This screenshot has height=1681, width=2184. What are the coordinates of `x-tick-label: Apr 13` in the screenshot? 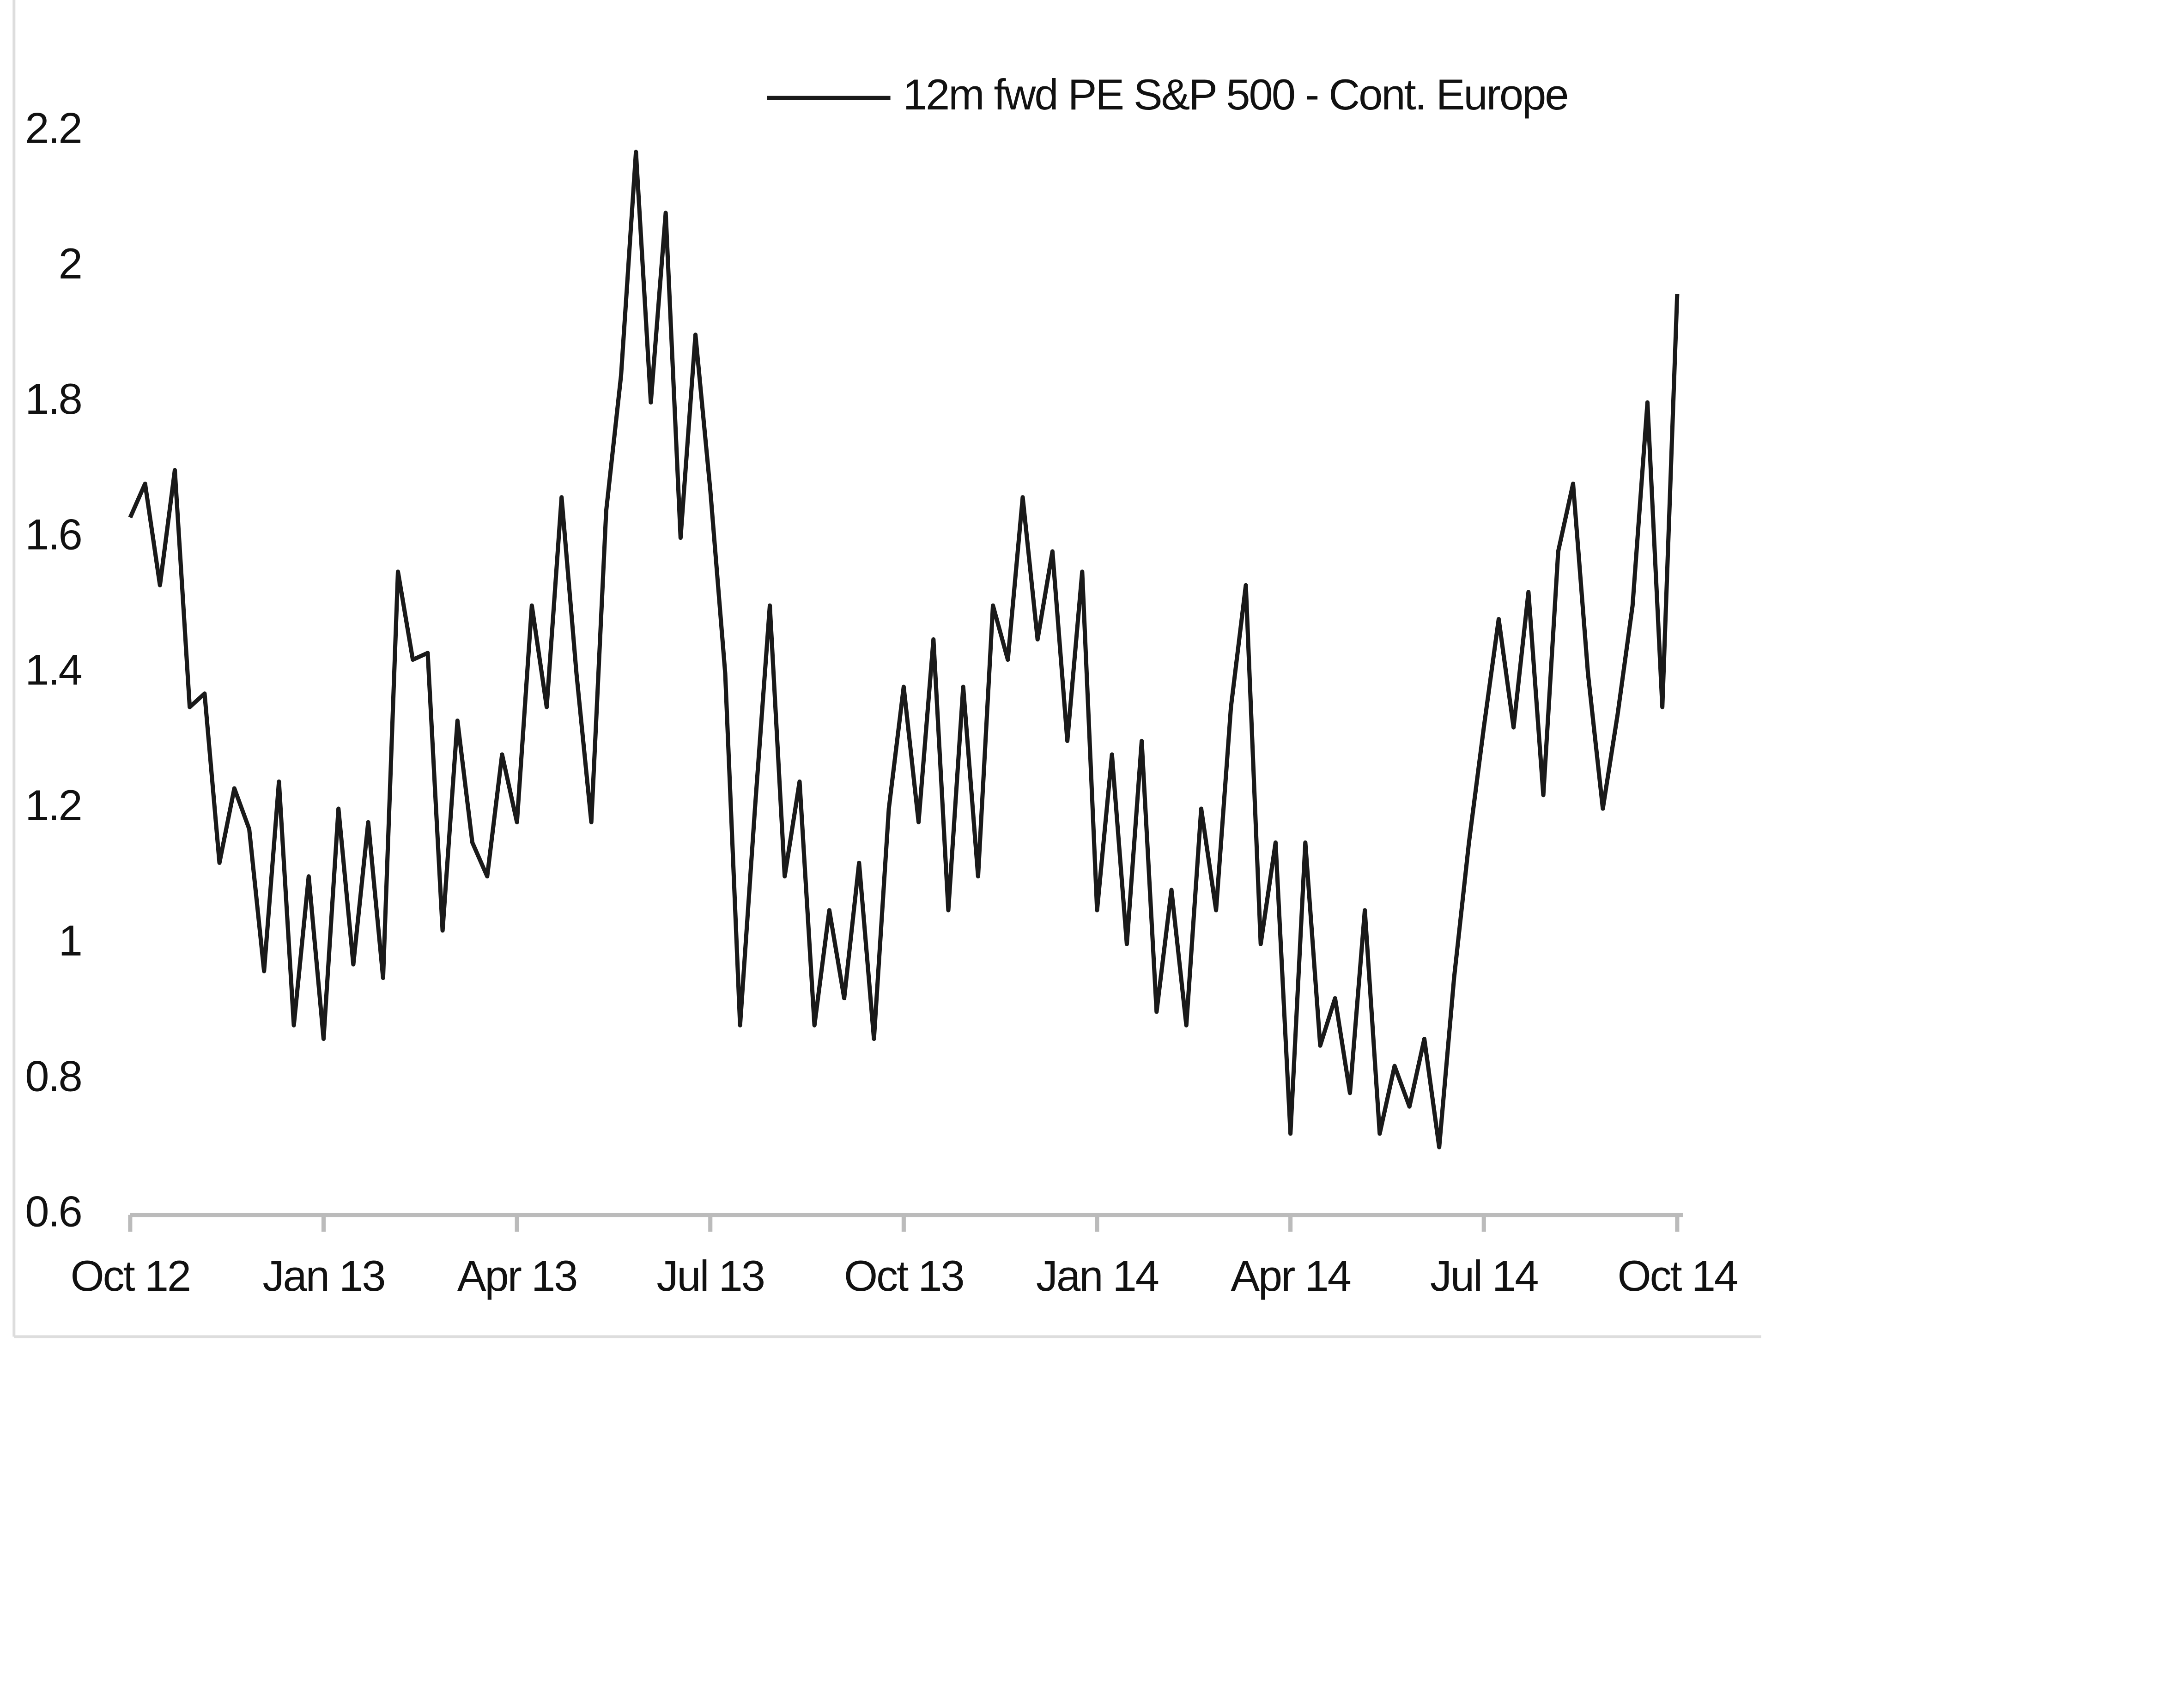 It's located at (517, 1276).